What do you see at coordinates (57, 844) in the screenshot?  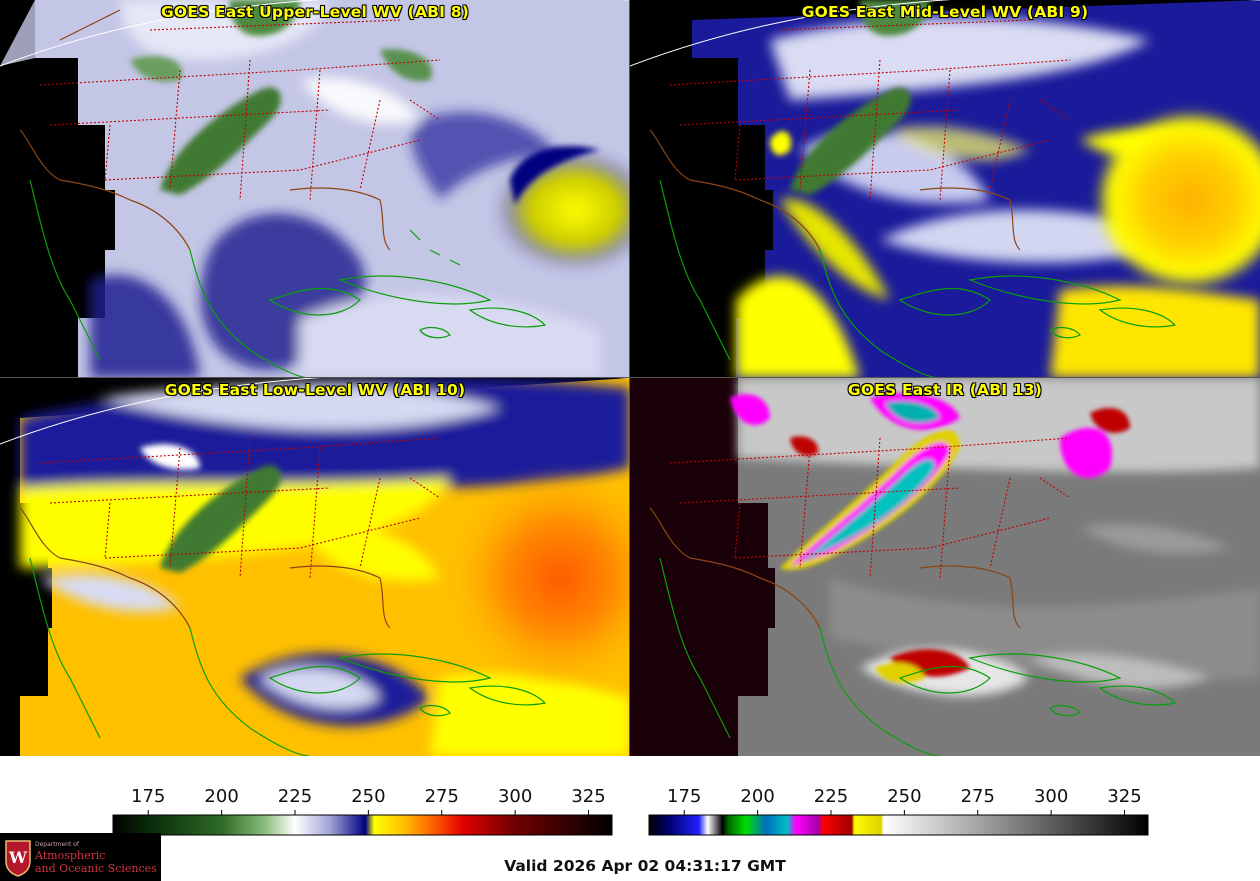 I see `logo-department: Department of` at bounding box center [57, 844].